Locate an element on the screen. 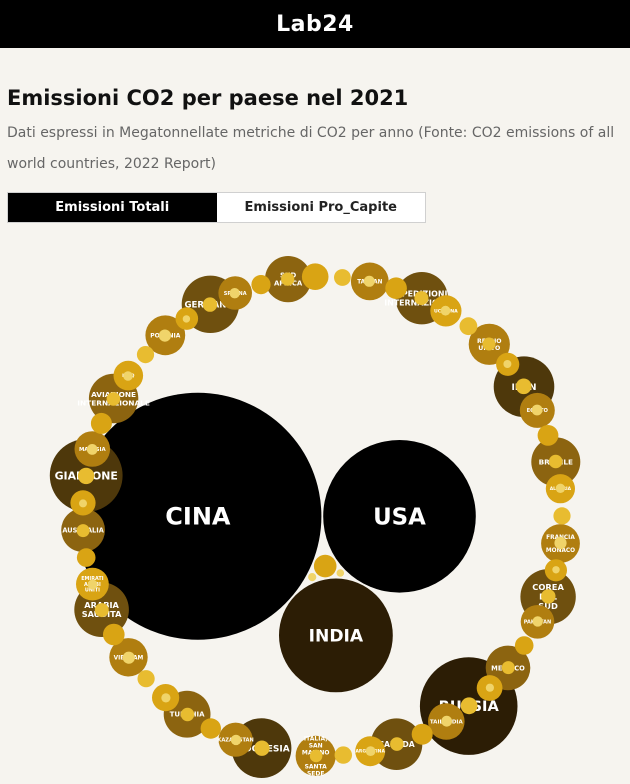 This screenshot has width=630, height=784. bubble-filippine is located at coordinates (315, 276).